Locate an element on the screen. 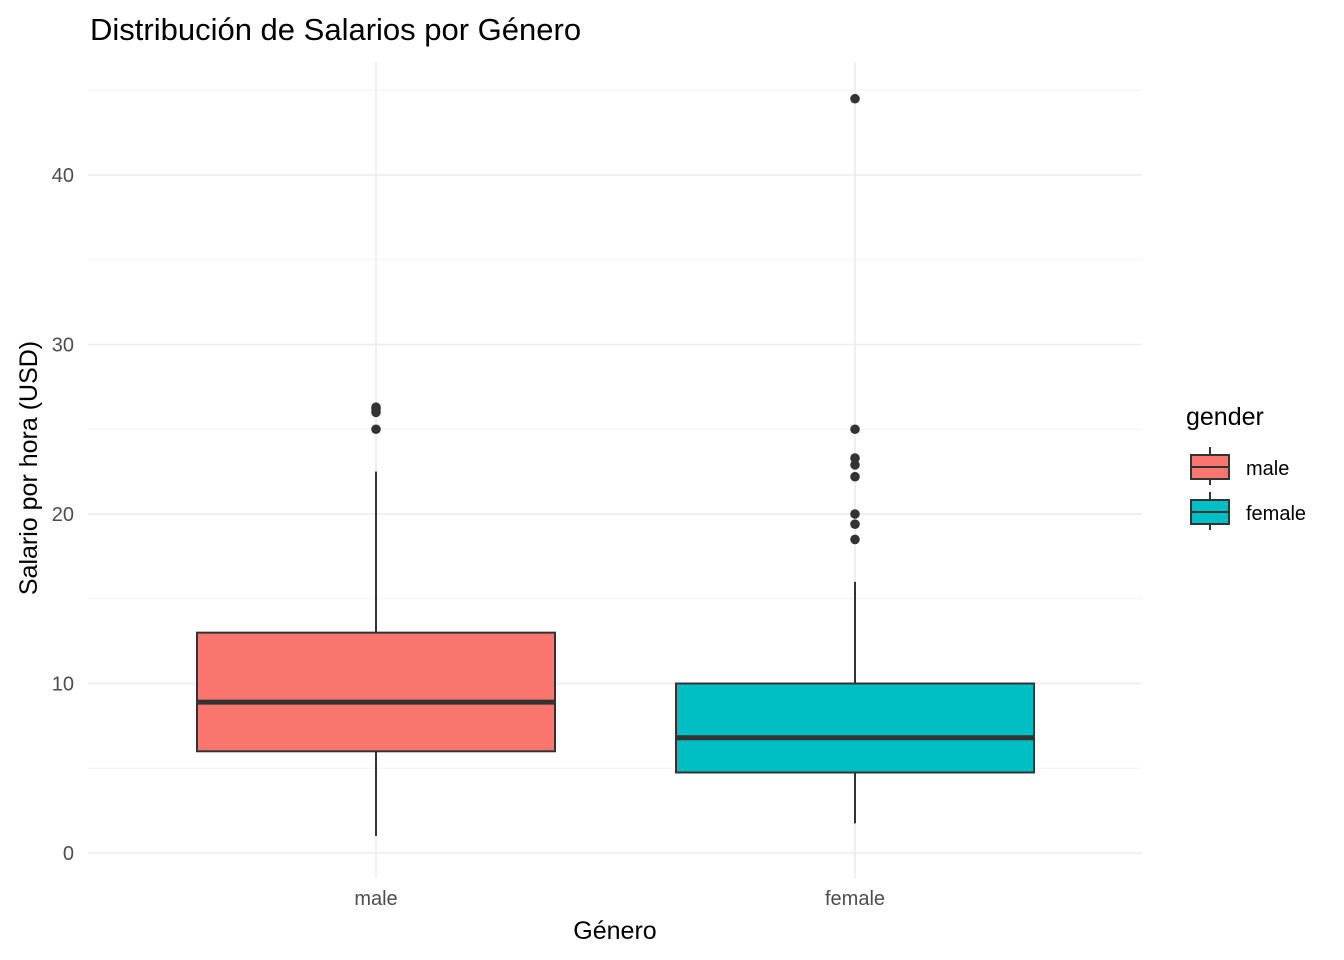 This screenshot has width=1344, height=960. x-tick-label: female is located at coordinates (855, 899).